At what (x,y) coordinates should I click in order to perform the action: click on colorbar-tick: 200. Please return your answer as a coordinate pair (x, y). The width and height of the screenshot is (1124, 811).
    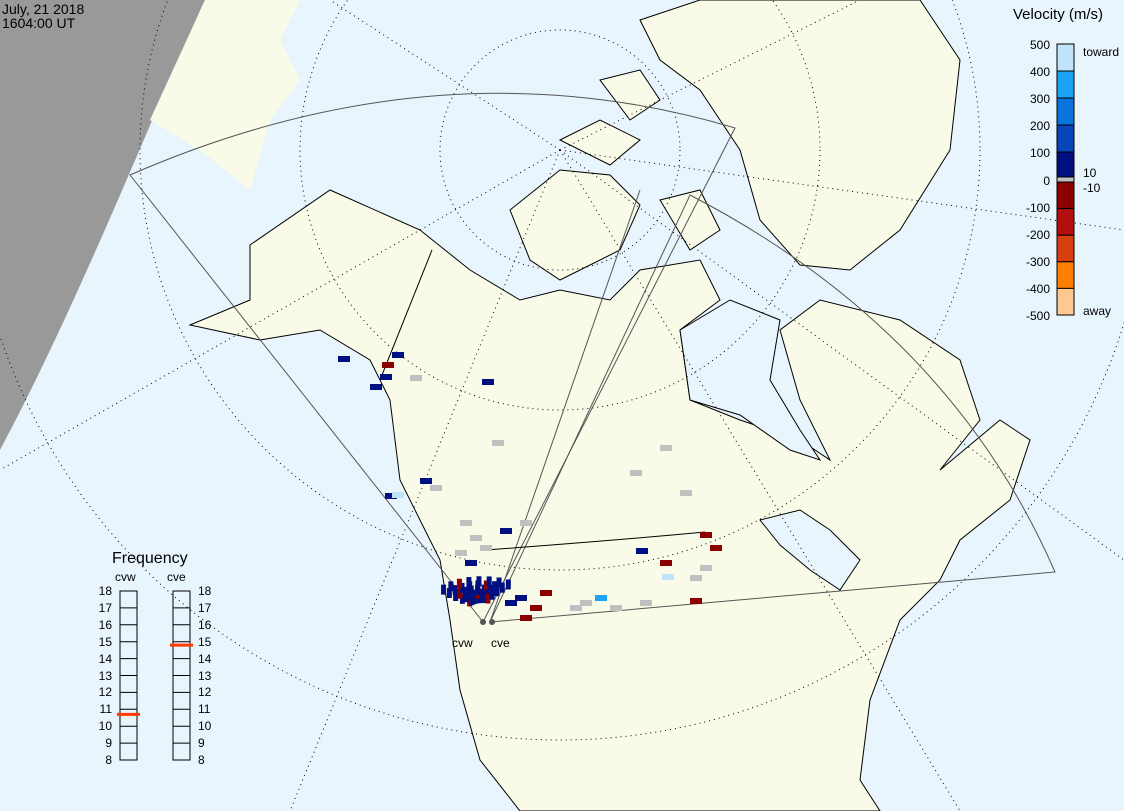
    Looking at the image, I should click on (1039, 126).